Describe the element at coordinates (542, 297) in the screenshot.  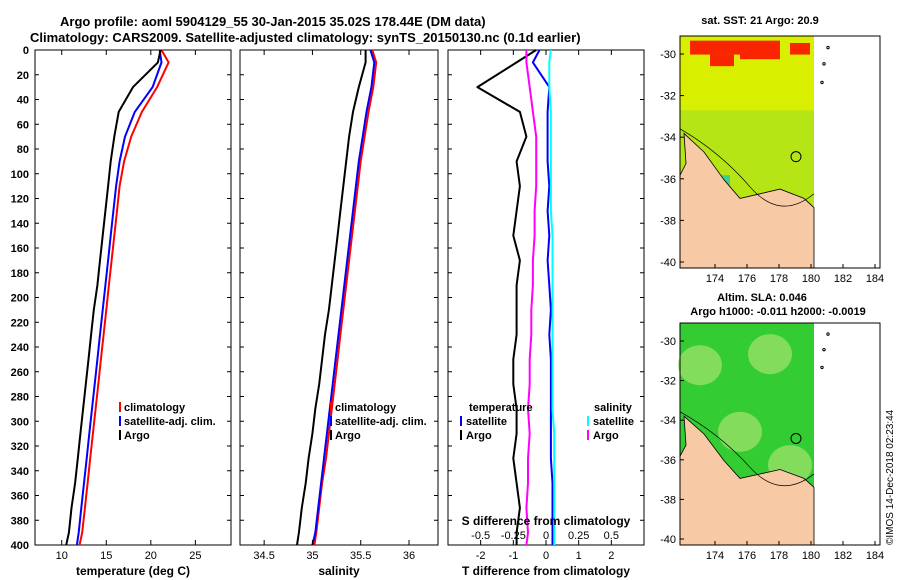
I see `series-line-temperature-satellite` at that location.